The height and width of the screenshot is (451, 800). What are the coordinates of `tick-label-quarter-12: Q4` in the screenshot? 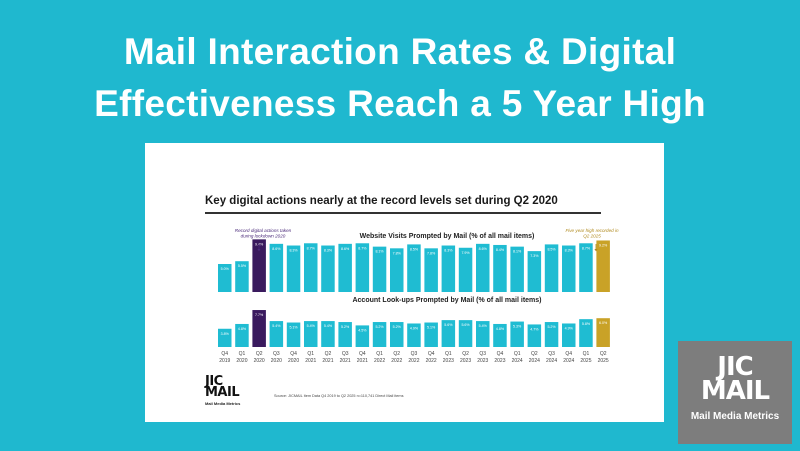 It's located at (431, 354).